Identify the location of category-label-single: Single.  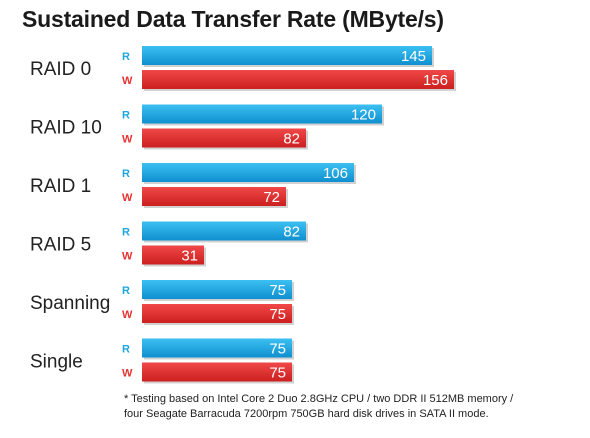
(56, 362).